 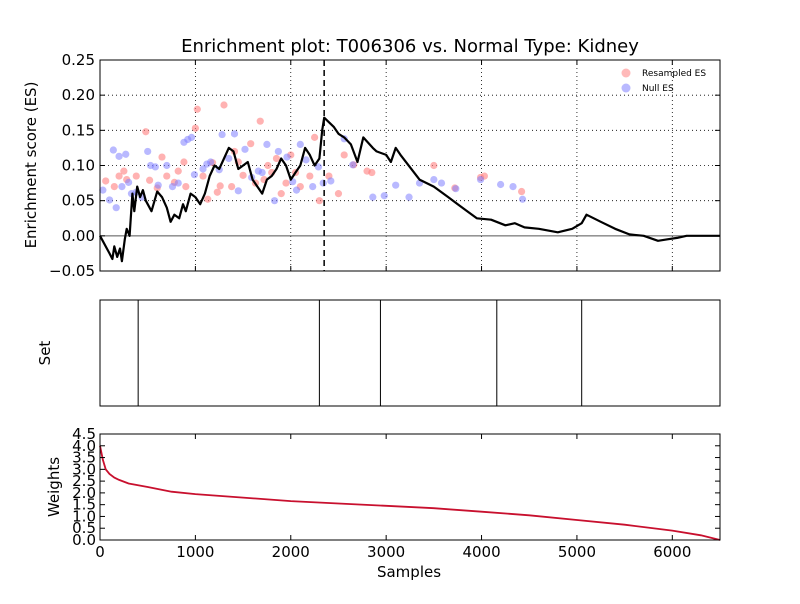 What do you see at coordinates (78, 95) in the screenshot?
I see `es-ytick-label: 0.20` at bounding box center [78, 95].